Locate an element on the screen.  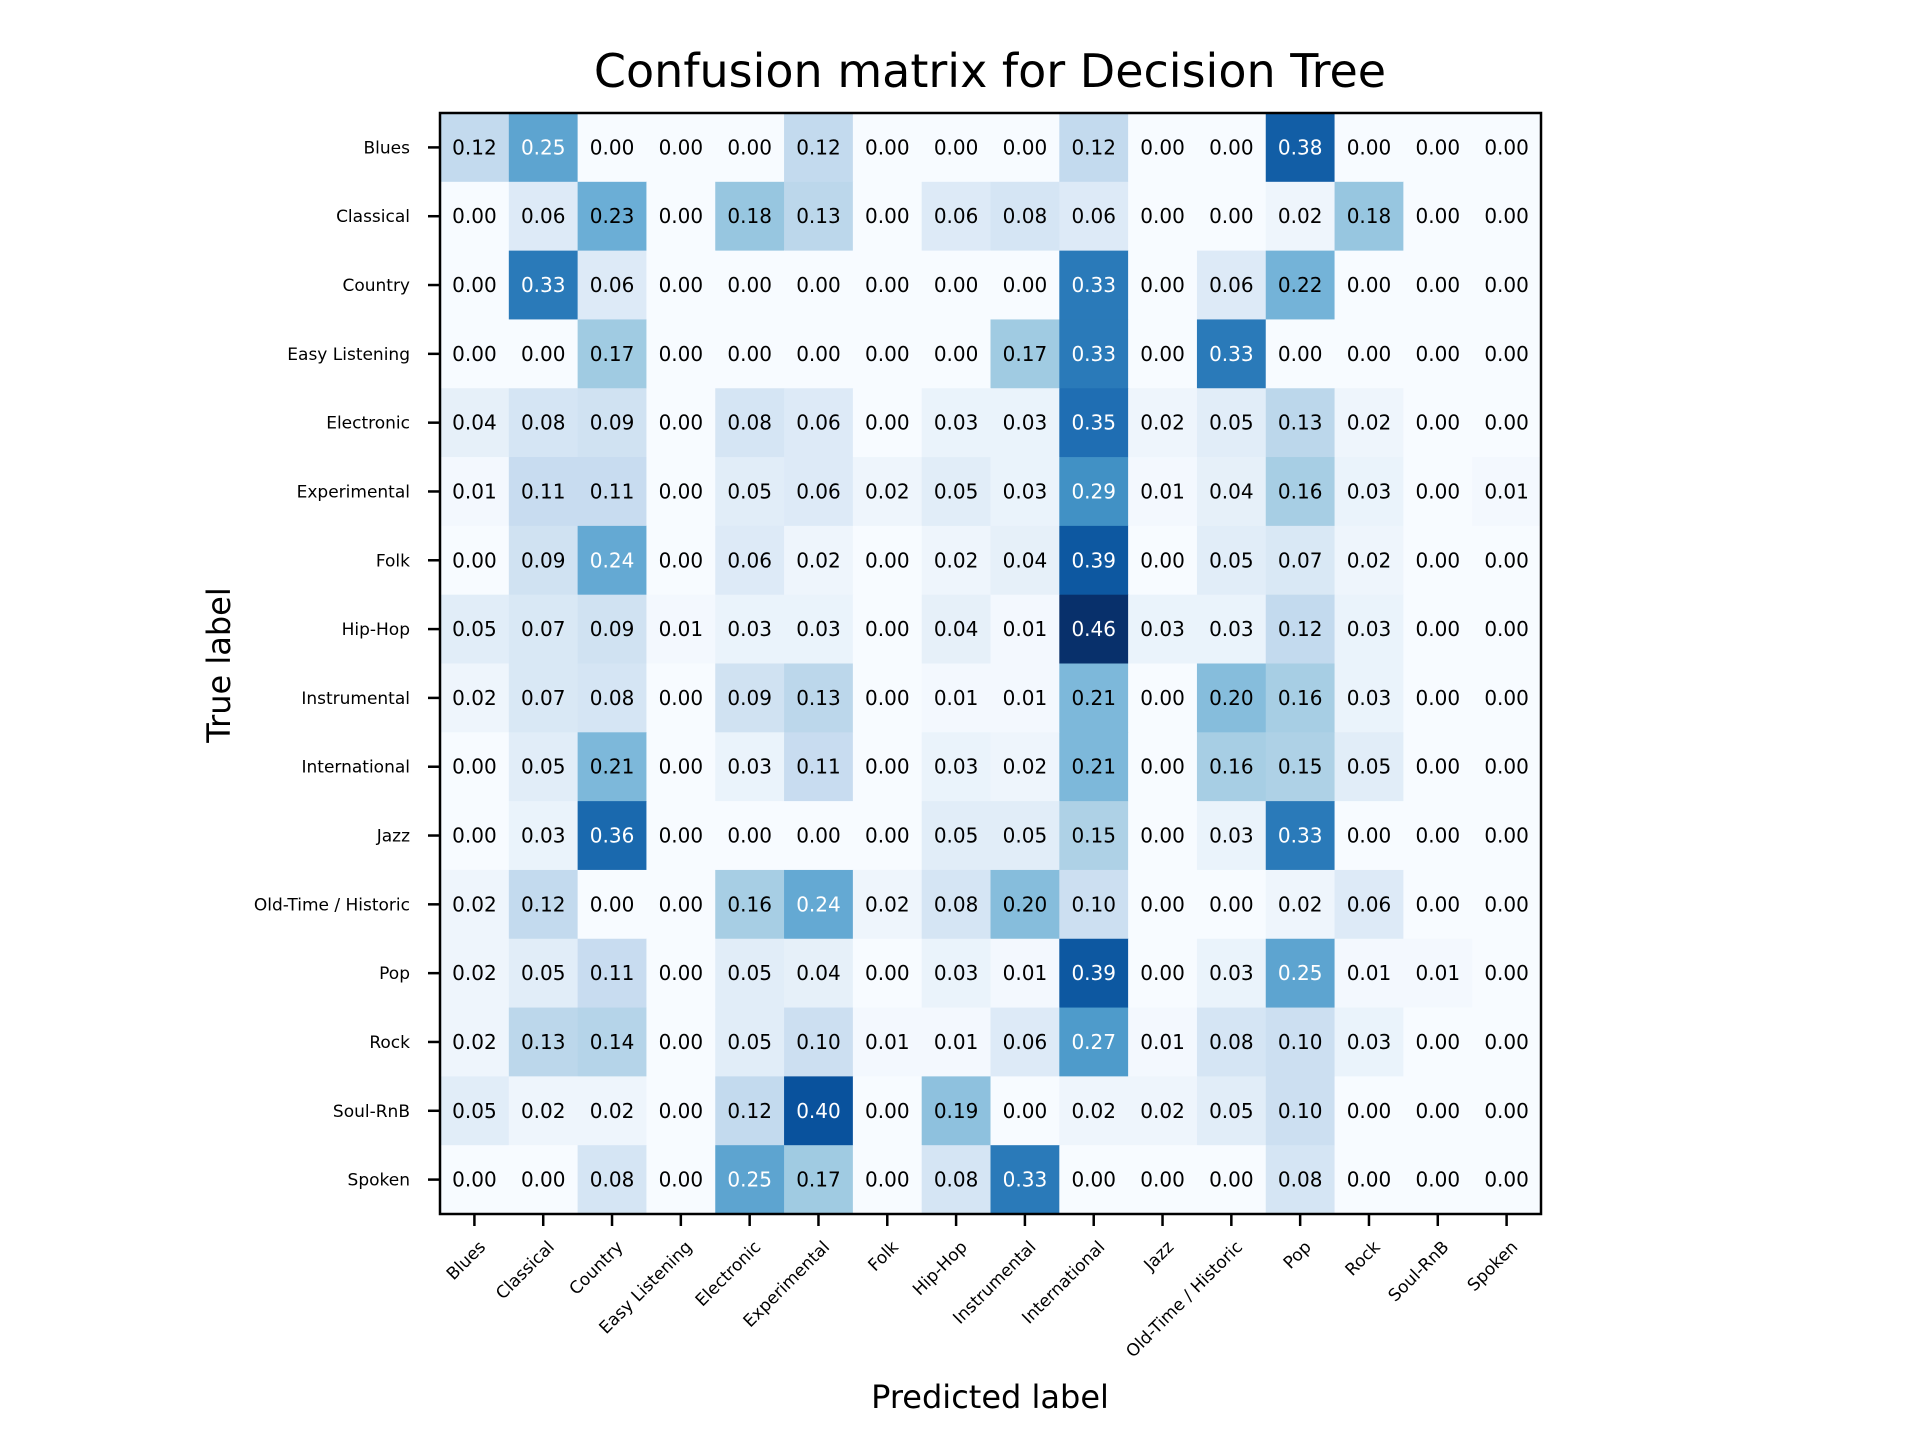
cell-value-label: 0.35 is located at coordinates (1093, 423).